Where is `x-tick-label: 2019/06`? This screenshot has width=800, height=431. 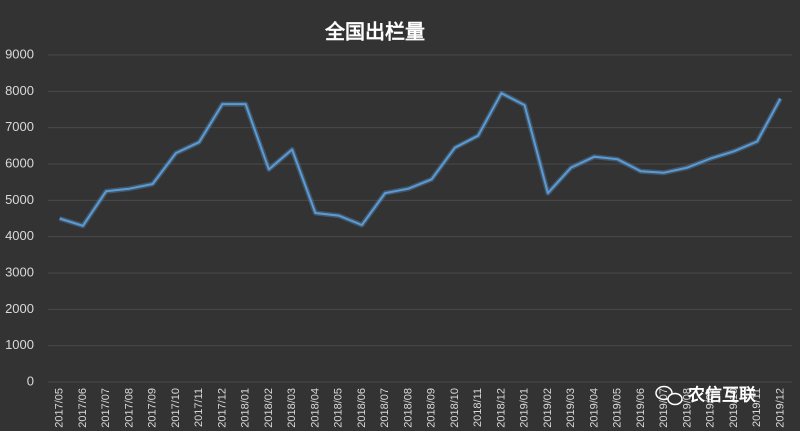 x-tick-label: 2019/06 is located at coordinates (641, 408).